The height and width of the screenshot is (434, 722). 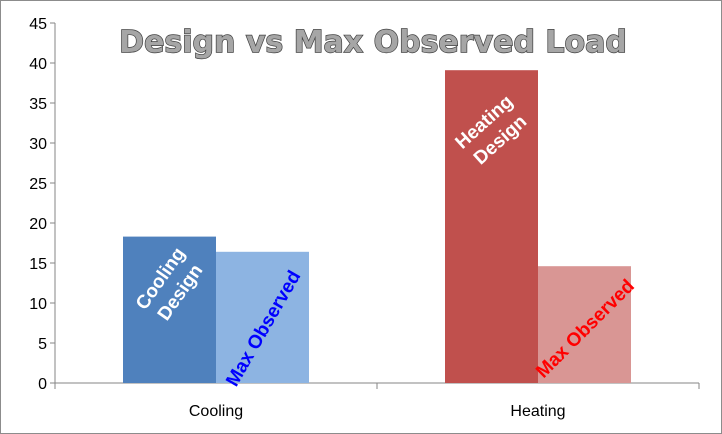 What do you see at coordinates (537, 411) in the screenshot?
I see `category-label: Heating` at bounding box center [537, 411].